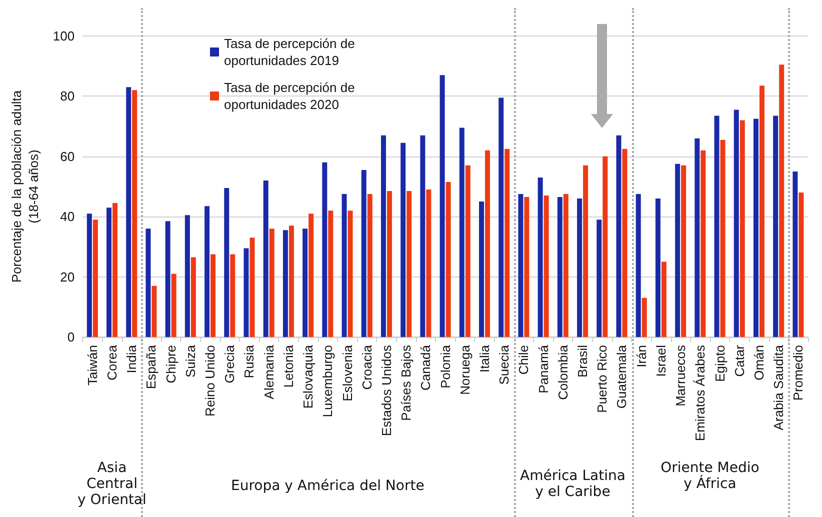 The width and height of the screenshot is (822, 517). Describe the element at coordinates (210, 381) in the screenshot. I see `x-tick-label: Reino Unido` at that location.